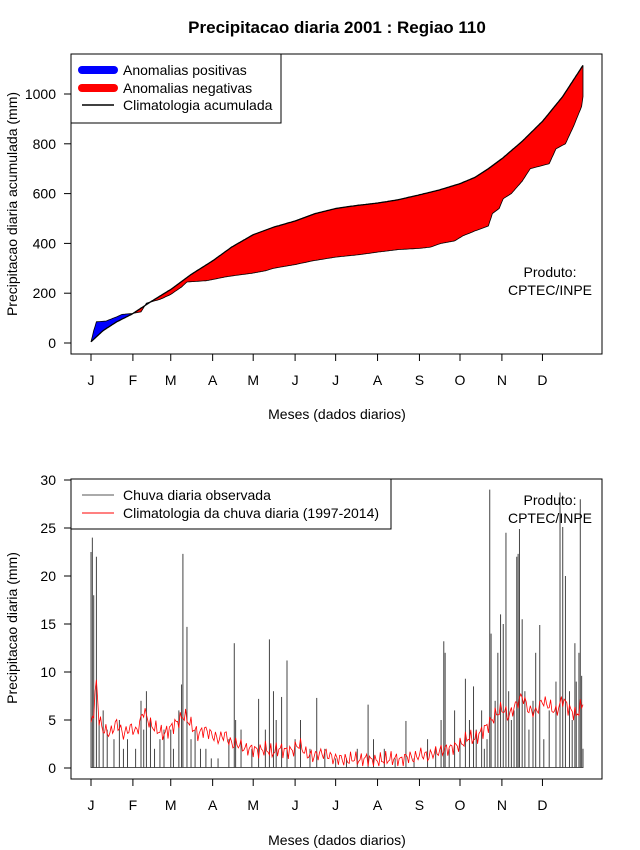  What do you see at coordinates (12, 628) in the screenshot?
I see `bottom-y-axis-label: Precipitacao diaria (mm)` at bounding box center [12, 628].